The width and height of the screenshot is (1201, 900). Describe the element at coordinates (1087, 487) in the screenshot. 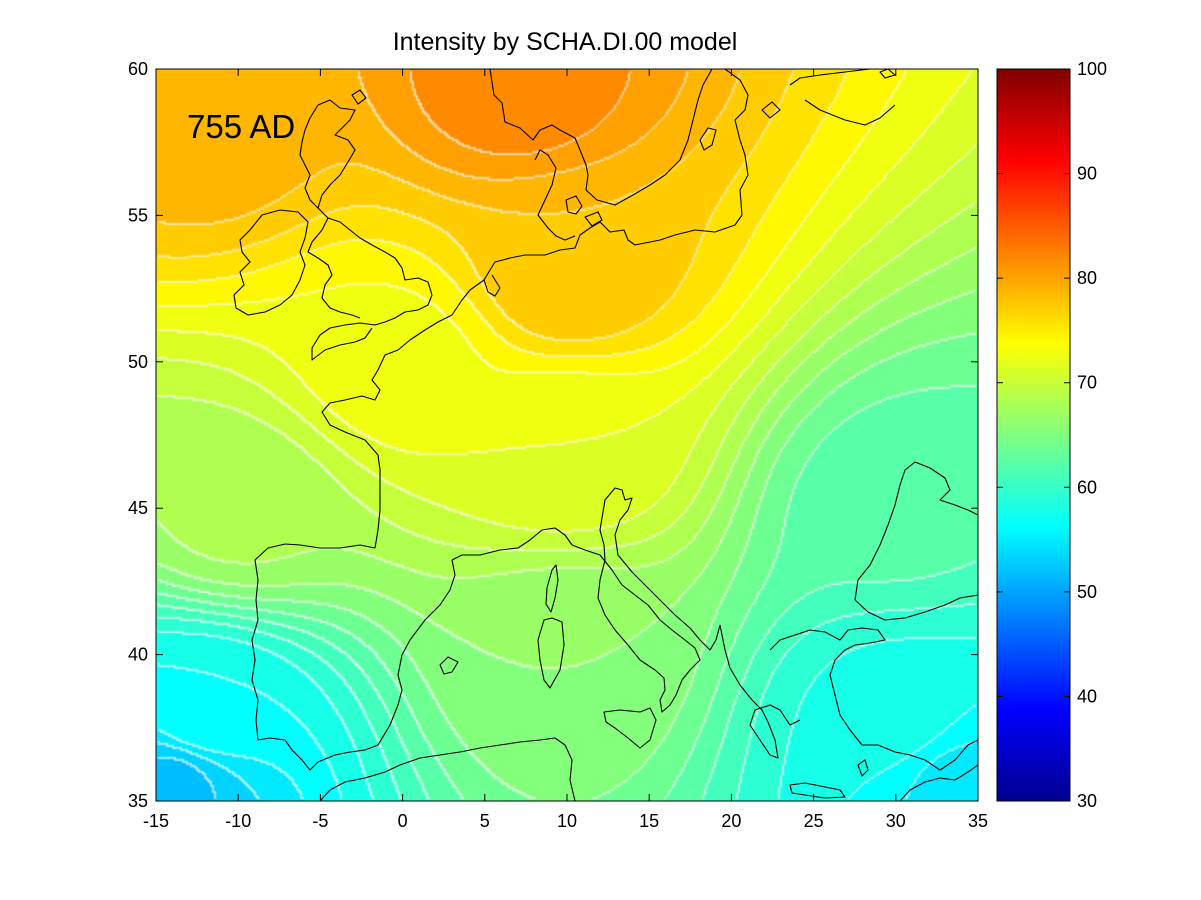

I see `colorbar-tick-label: 60` at that location.